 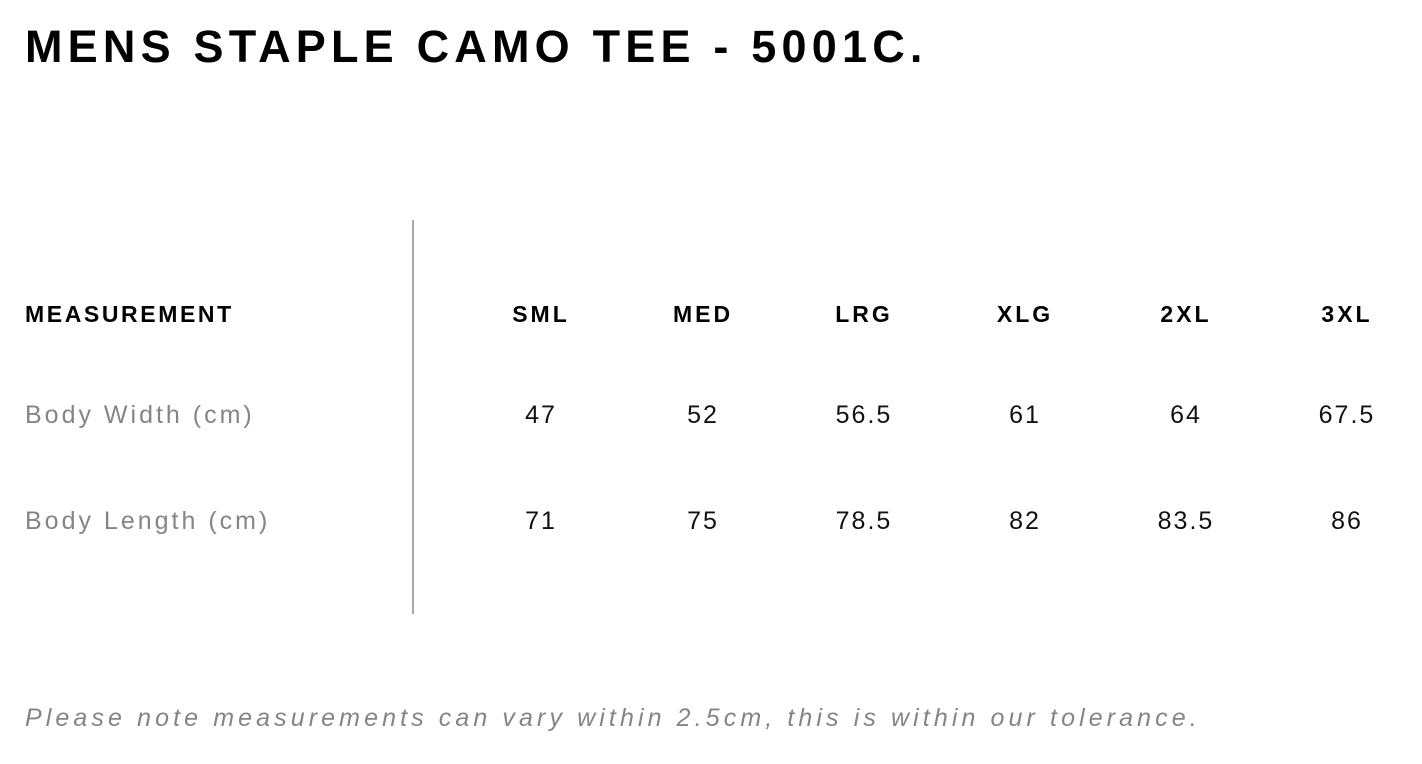 What do you see at coordinates (129, 314) in the screenshot?
I see `measurement-header: MEASUREMENT` at bounding box center [129, 314].